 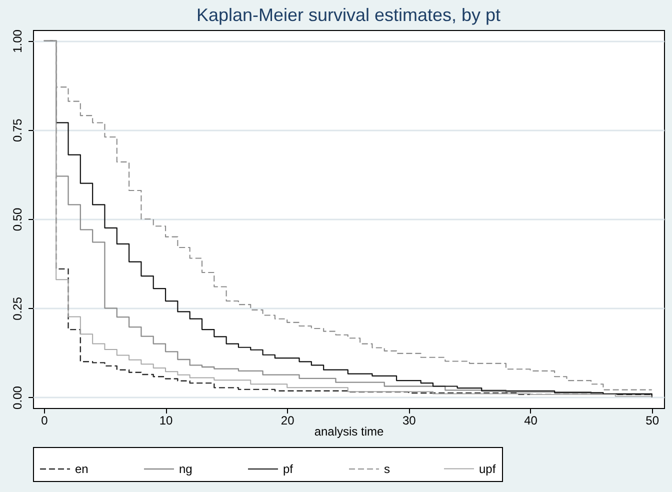 I want to click on x-tick-label: 30, so click(x=409, y=421).